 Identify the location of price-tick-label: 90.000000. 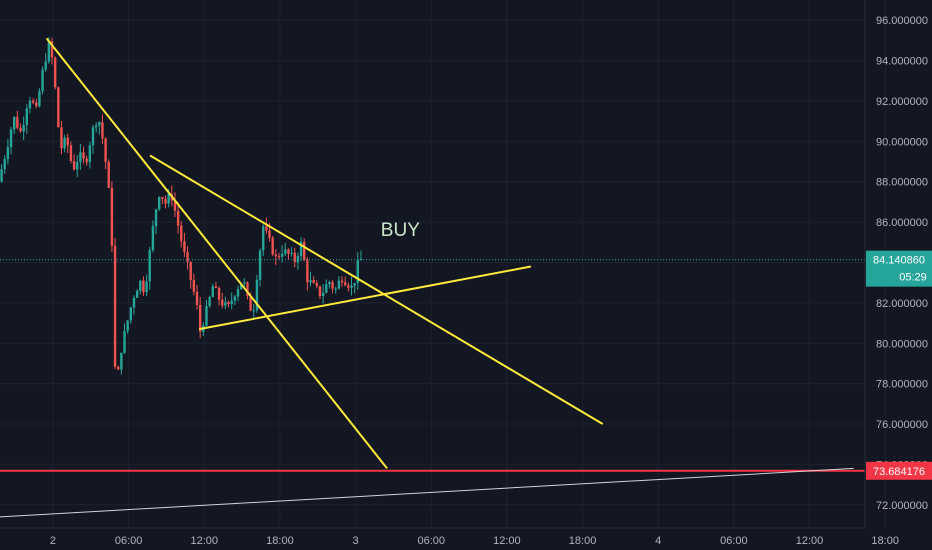
(902, 142).